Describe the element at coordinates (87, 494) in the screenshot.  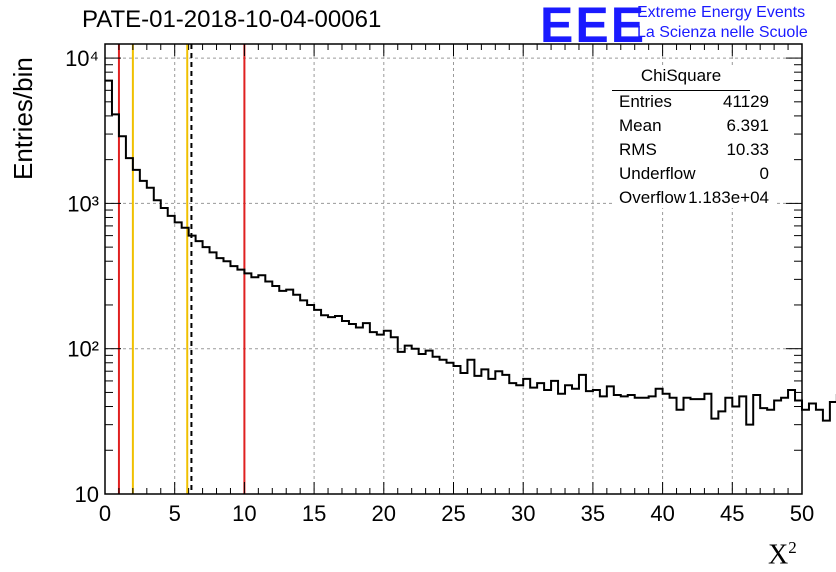
I see `y-tick-label: 10` at that location.